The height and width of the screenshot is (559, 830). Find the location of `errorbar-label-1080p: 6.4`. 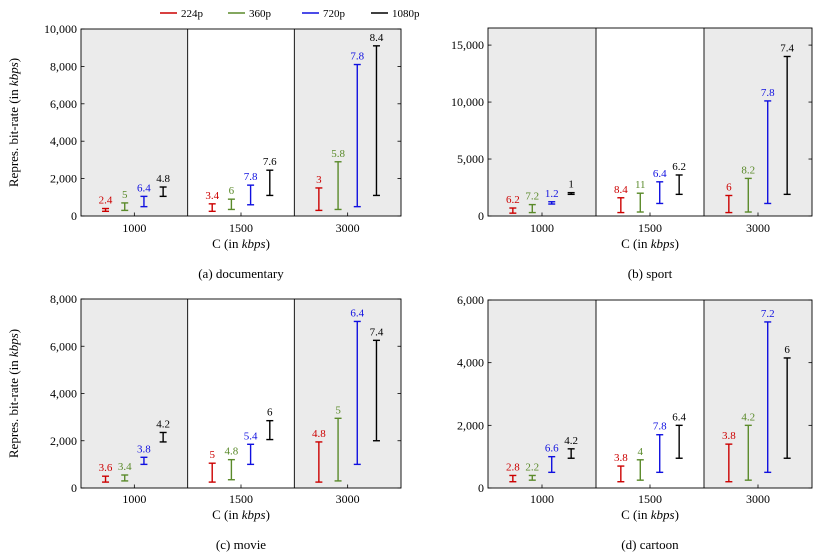

errorbar-label-1080p: 6.4 is located at coordinates (679, 417).